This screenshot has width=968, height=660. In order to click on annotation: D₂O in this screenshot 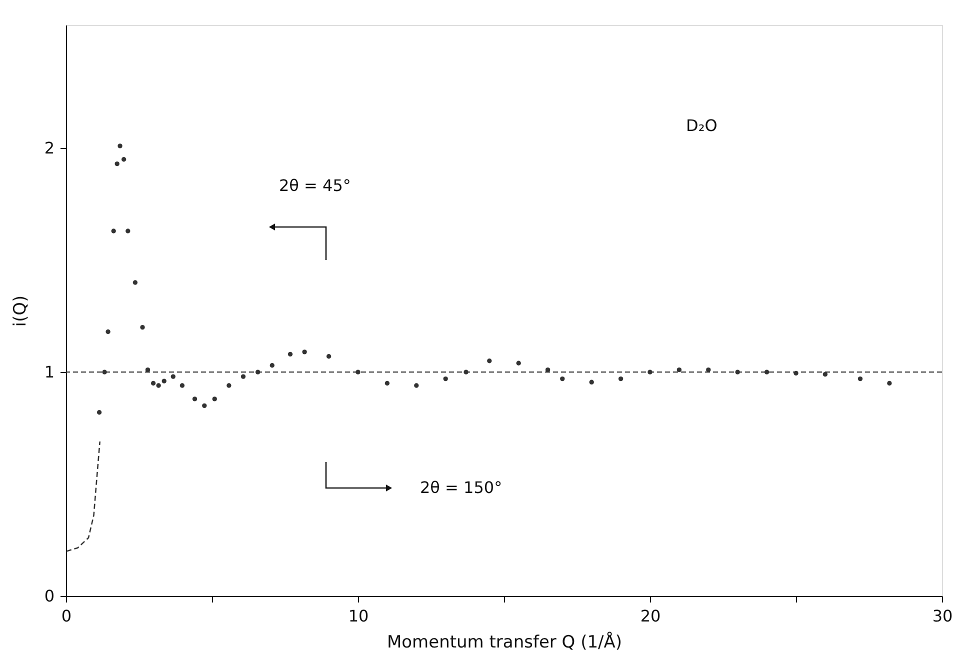, I will do `click(702, 125)`.